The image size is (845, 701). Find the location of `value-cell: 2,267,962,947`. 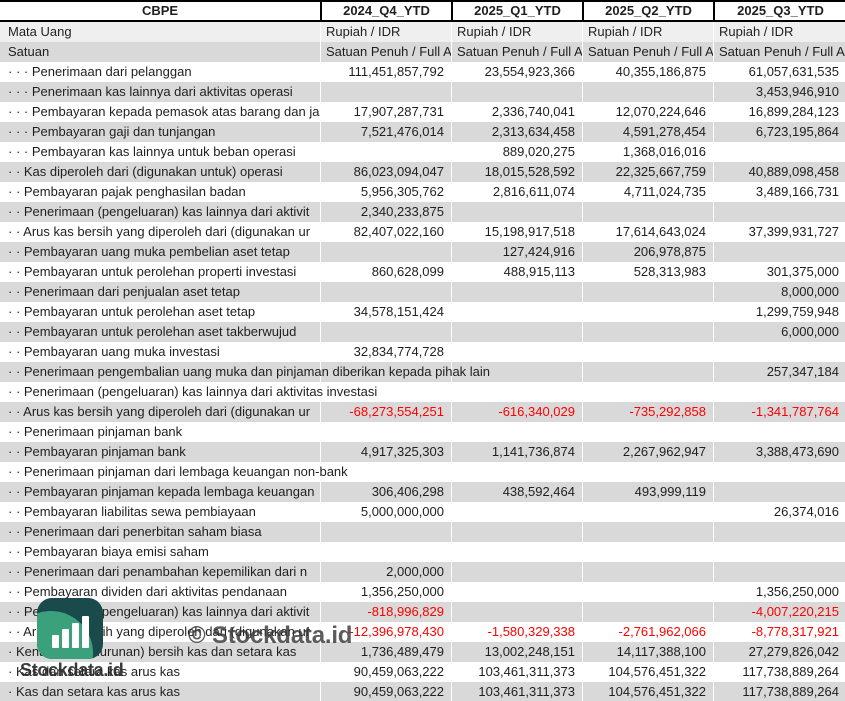

value-cell: 2,267,962,947 is located at coordinates (647, 452).